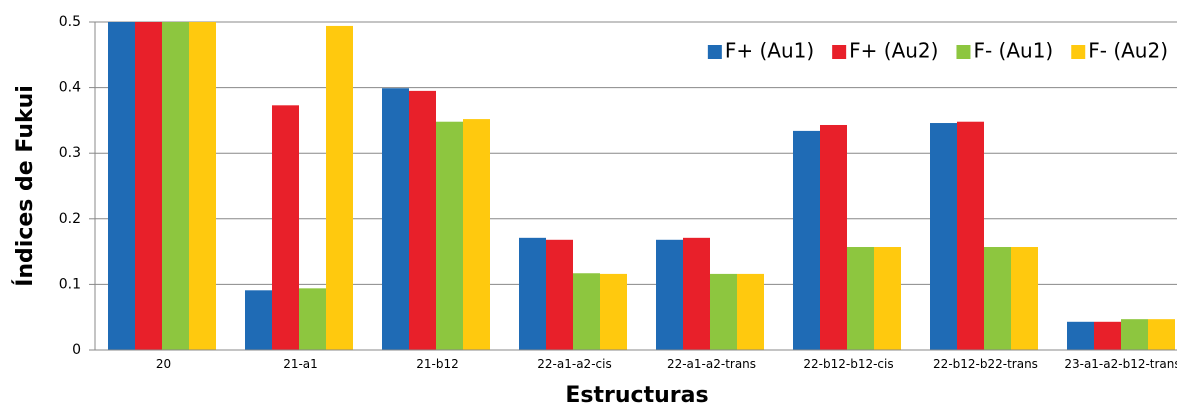 The image size is (1177, 406). I want to click on y-tick-label: 0.4, so click(70, 88).